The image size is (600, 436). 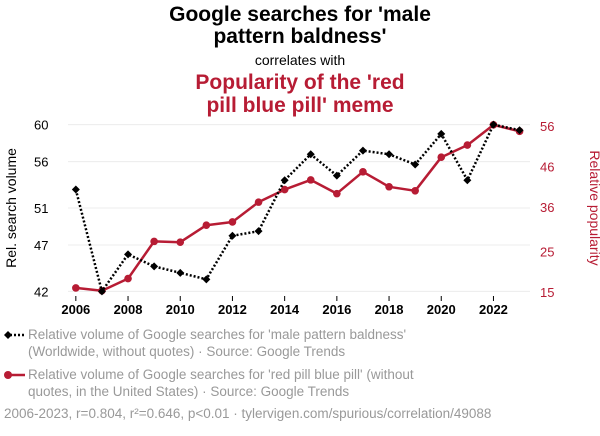 I want to click on y-tick-right: 25, so click(x=547, y=251).